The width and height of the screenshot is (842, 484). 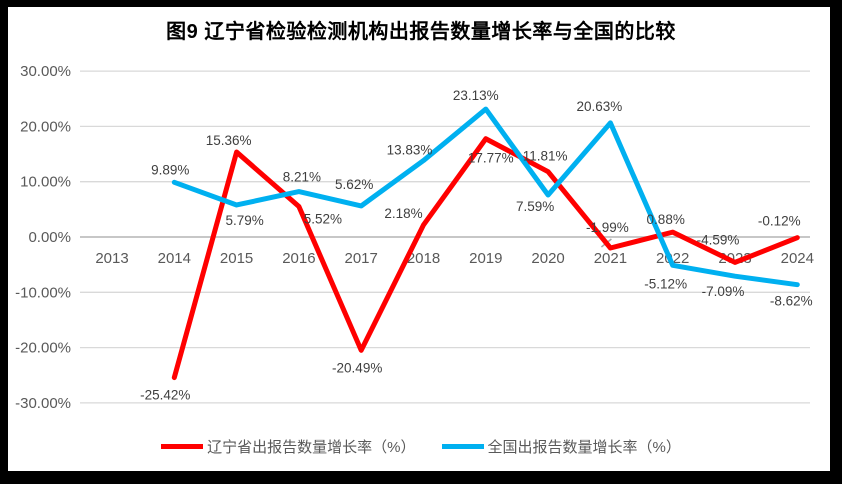 I want to click on data-label-liaoning: -20.49%, so click(x=357, y=367).